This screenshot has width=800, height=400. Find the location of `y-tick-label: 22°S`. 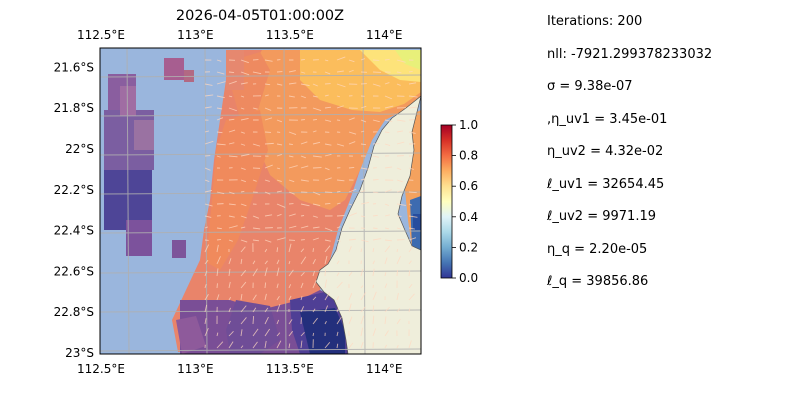

y-tick-label: 22°S is located at coordinates (79, 149).